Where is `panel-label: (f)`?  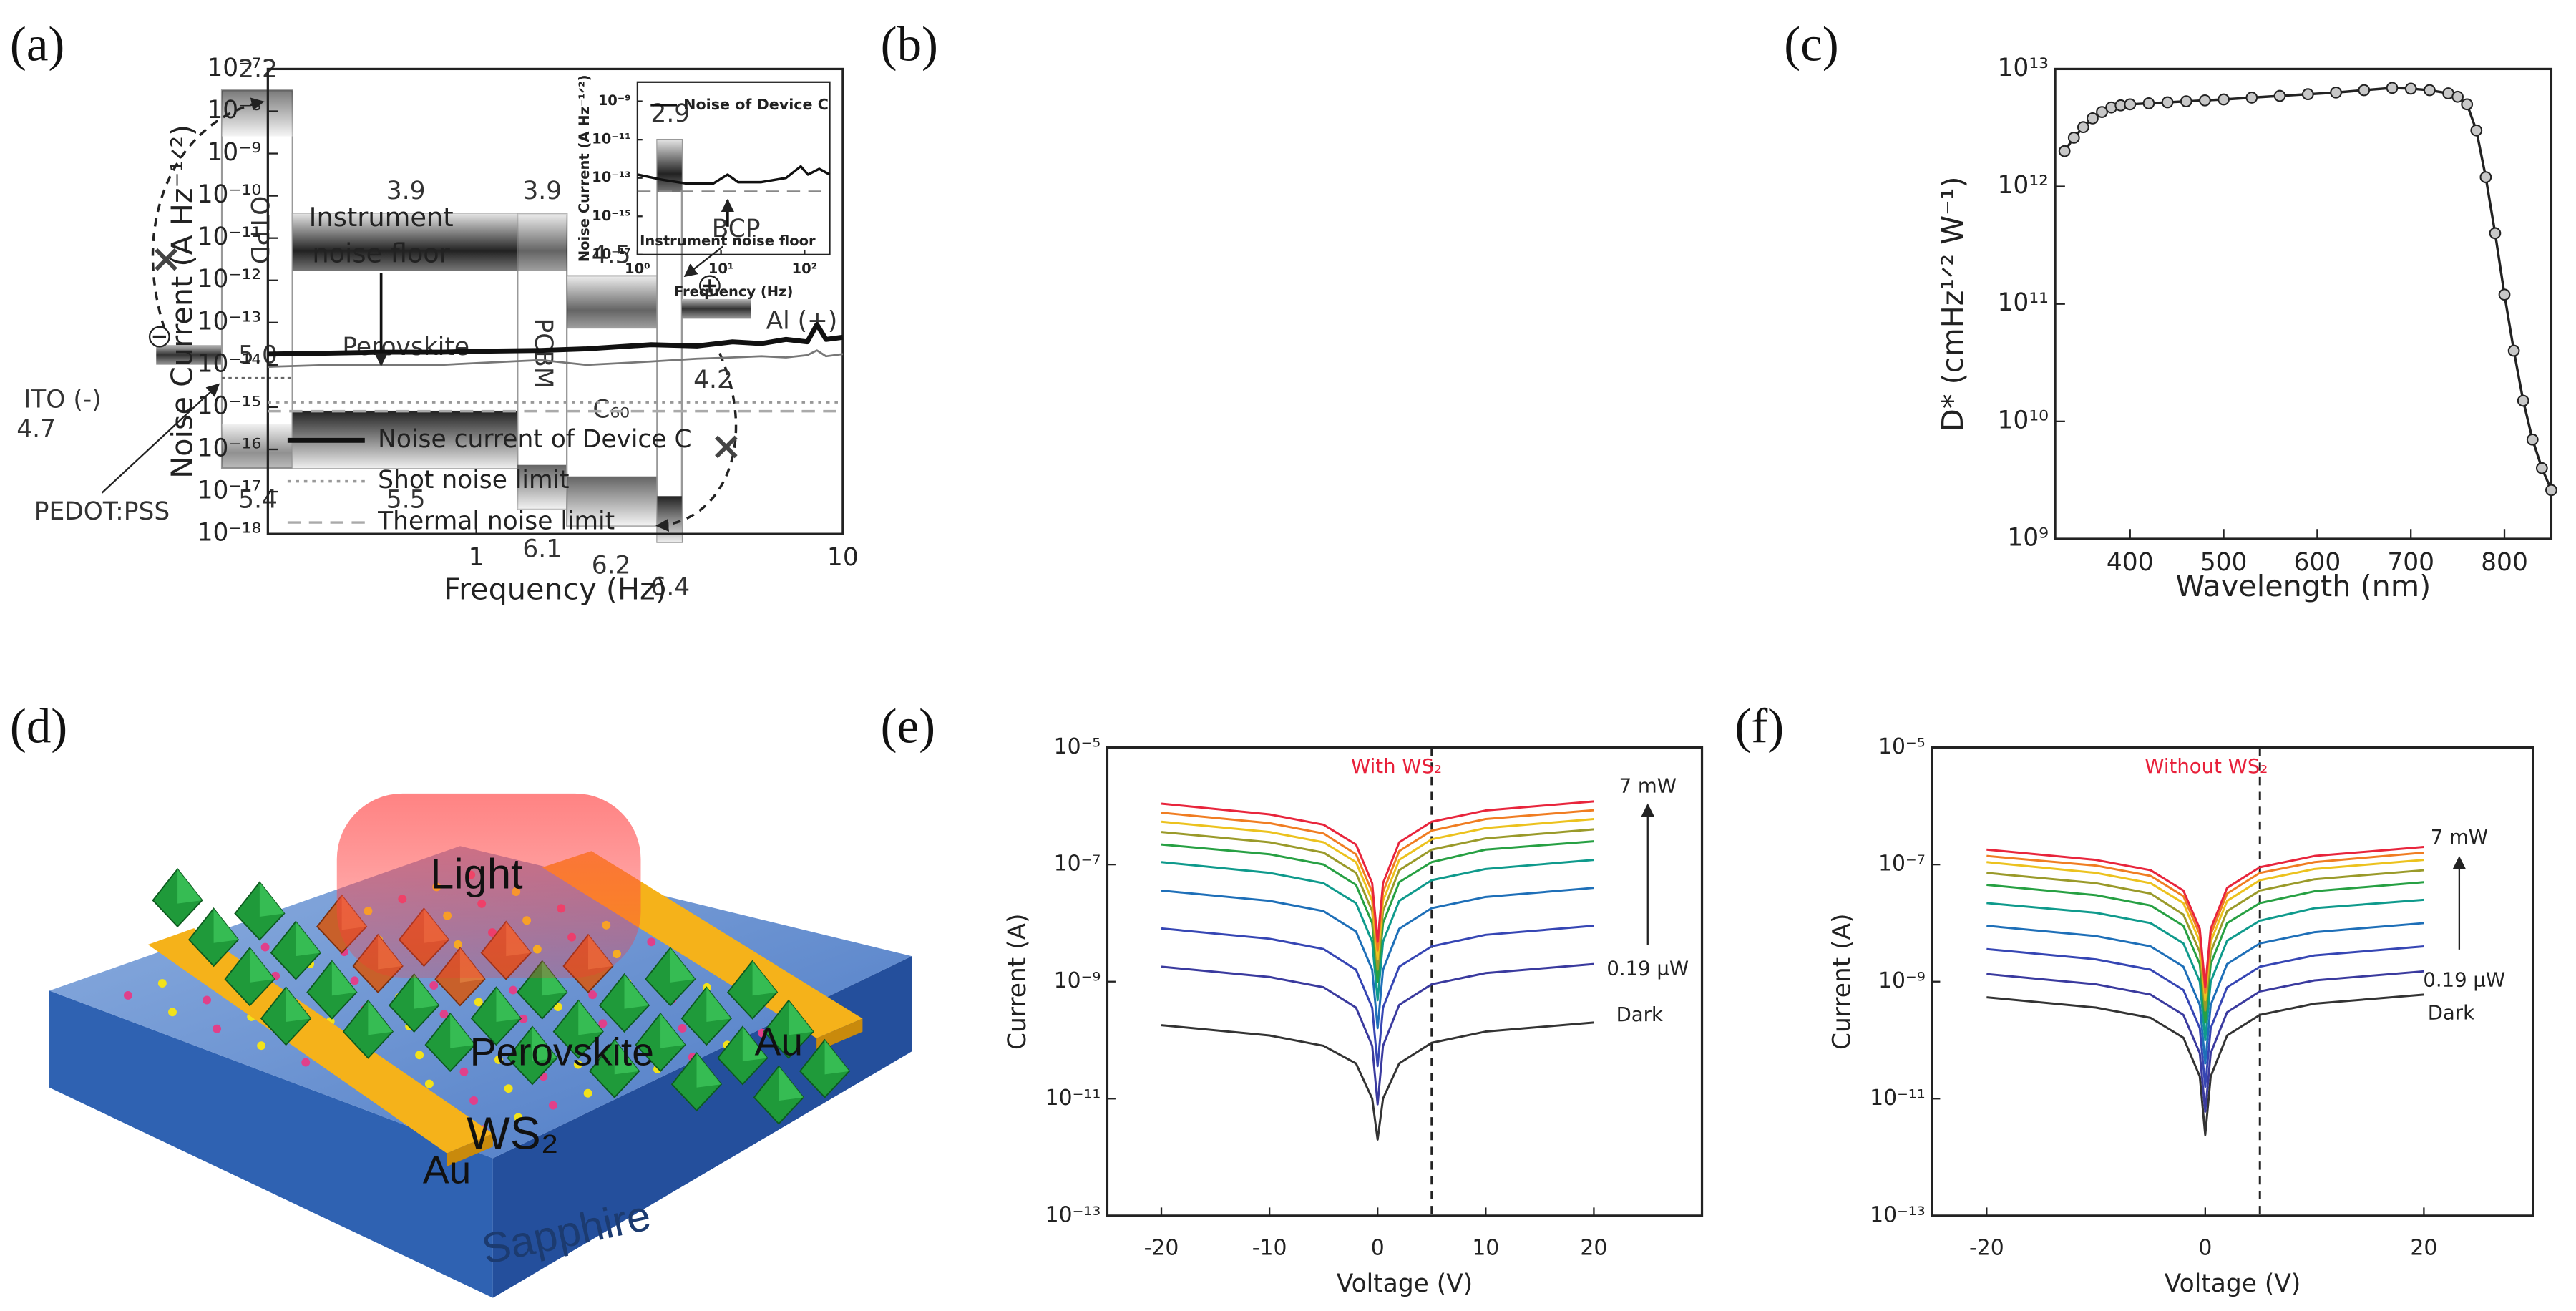 panel-label: (f) is located at coordinates (1759, 725).